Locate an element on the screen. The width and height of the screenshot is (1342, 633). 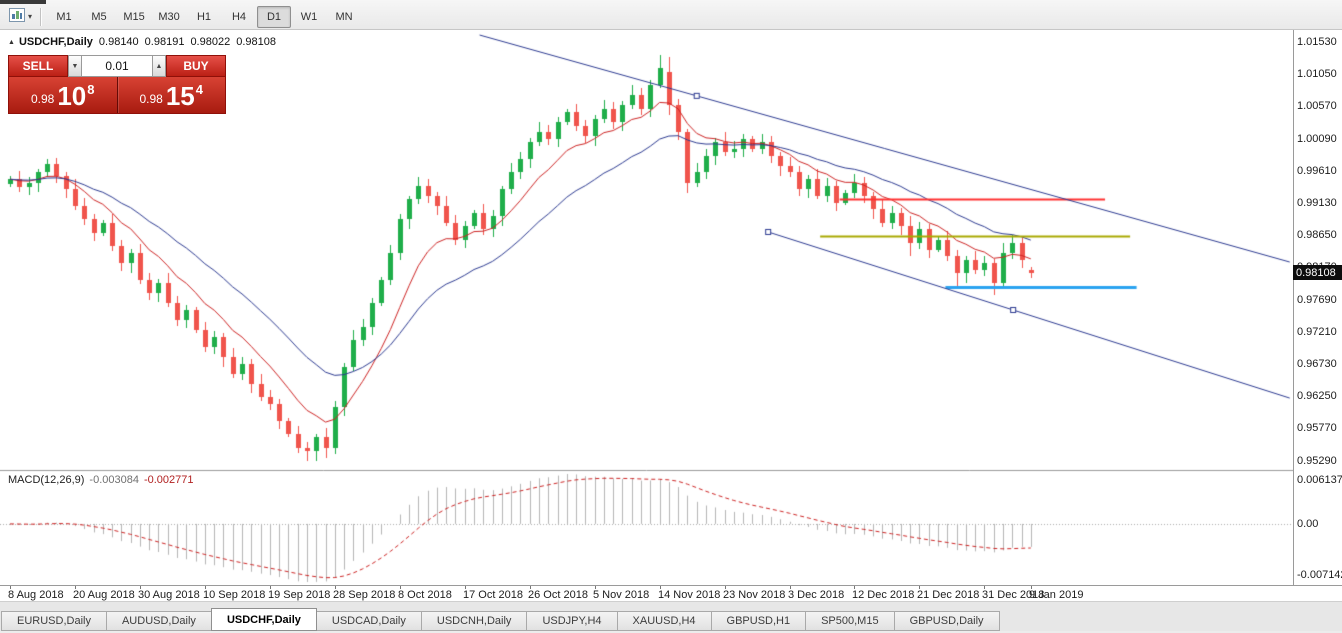
timeframe-button-w1: W1 is located at coordinates (309, 16).